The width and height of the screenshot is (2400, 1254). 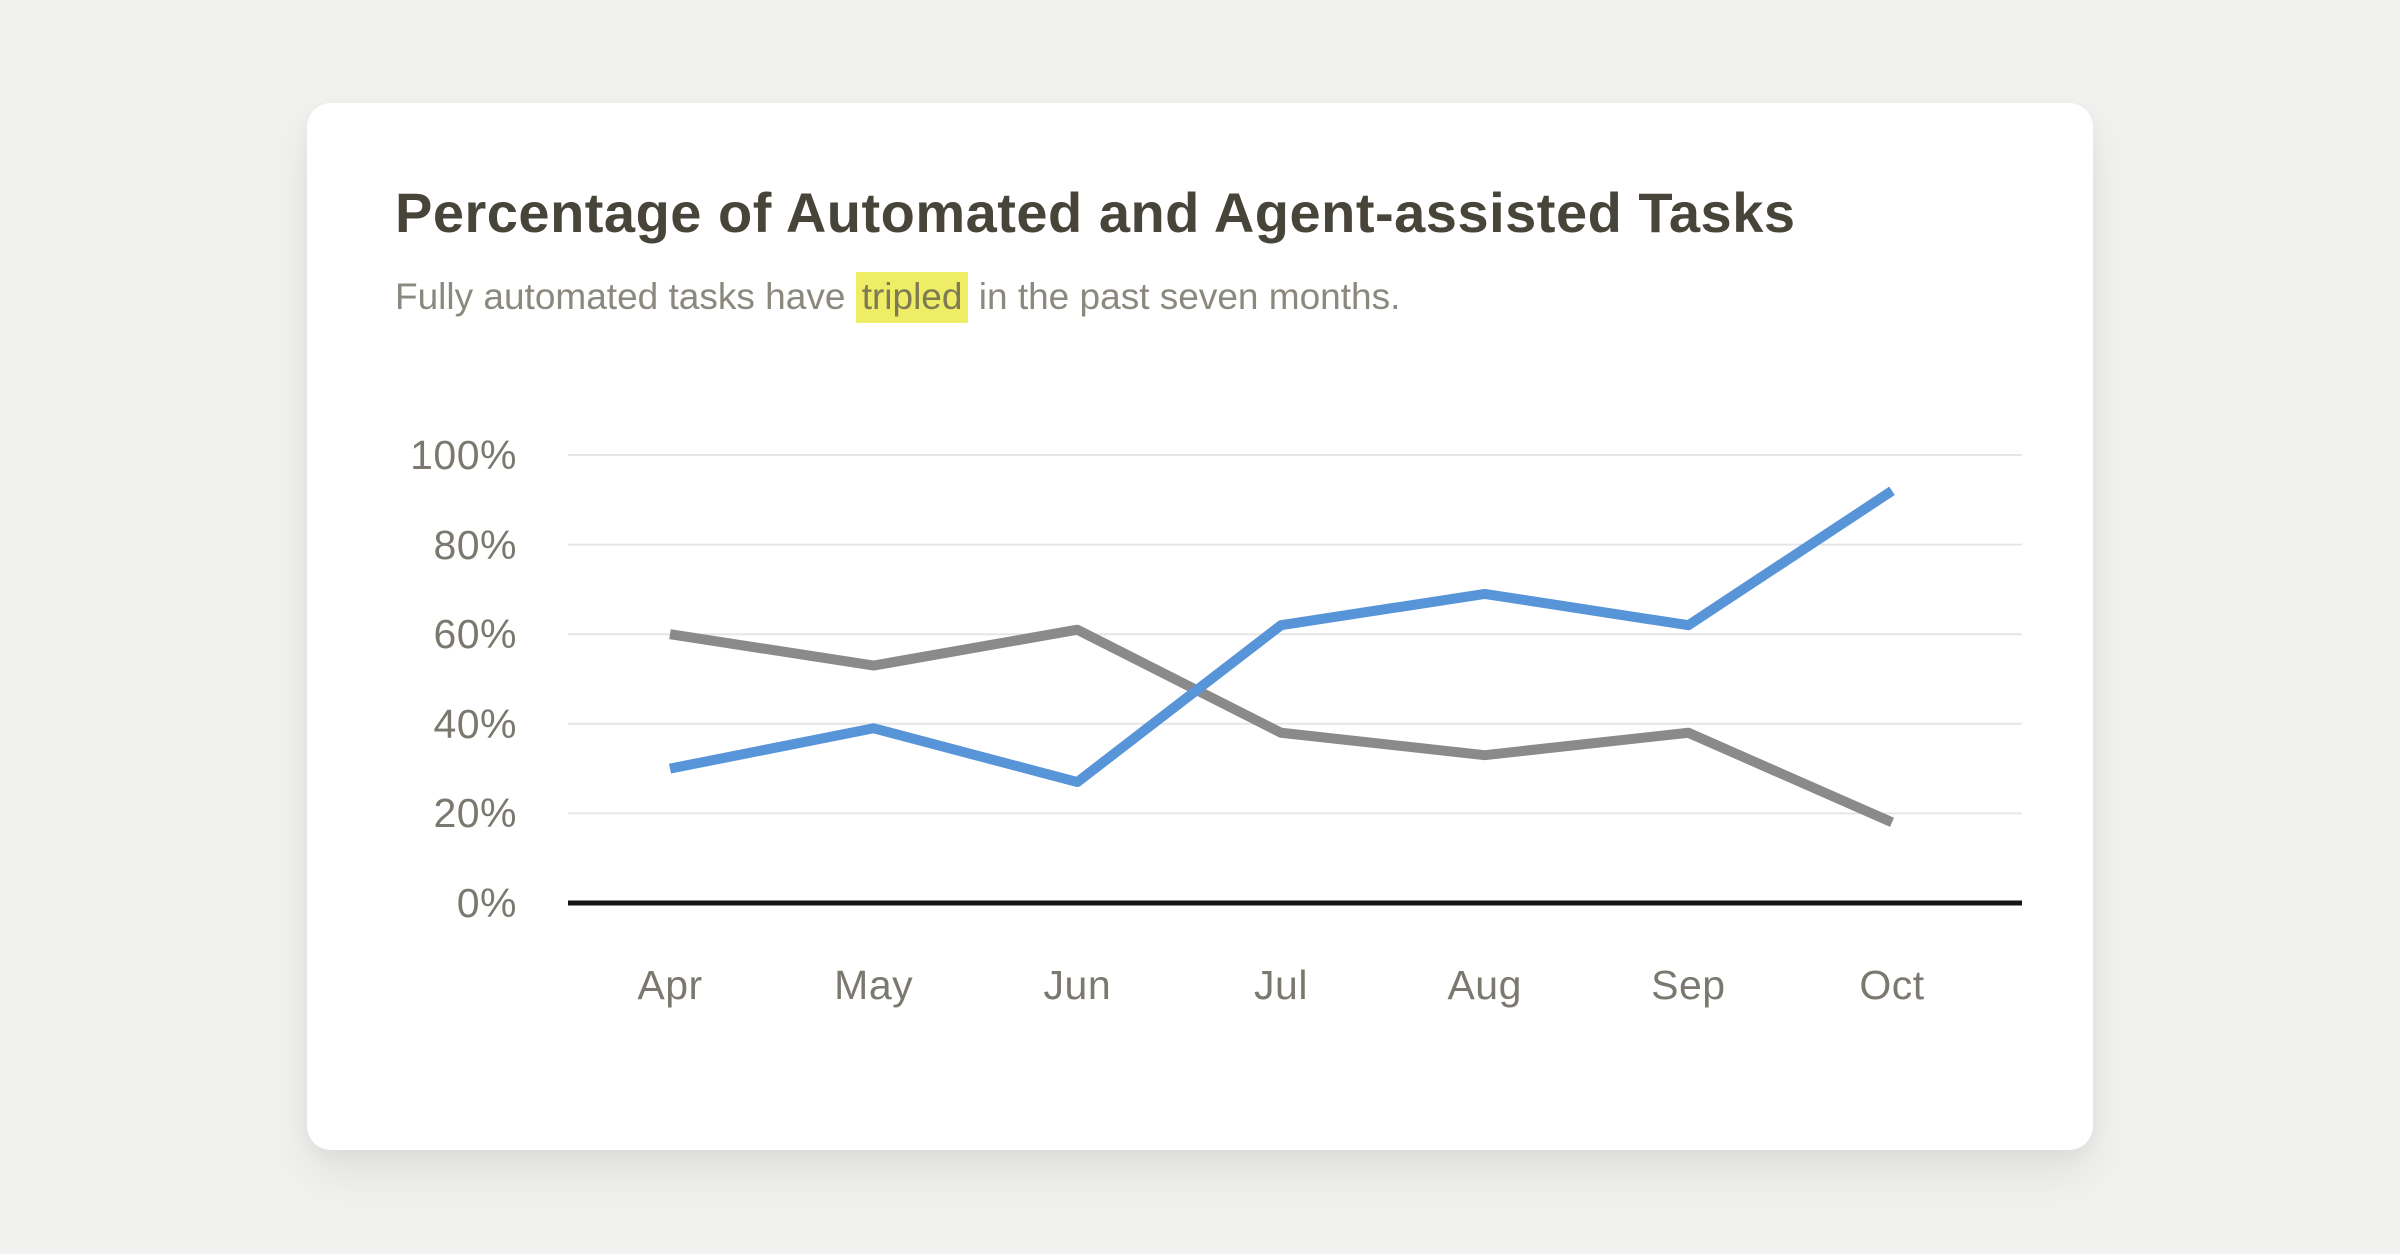 I want to click on y-tick-label: 80%, so click(x=475, y=544).